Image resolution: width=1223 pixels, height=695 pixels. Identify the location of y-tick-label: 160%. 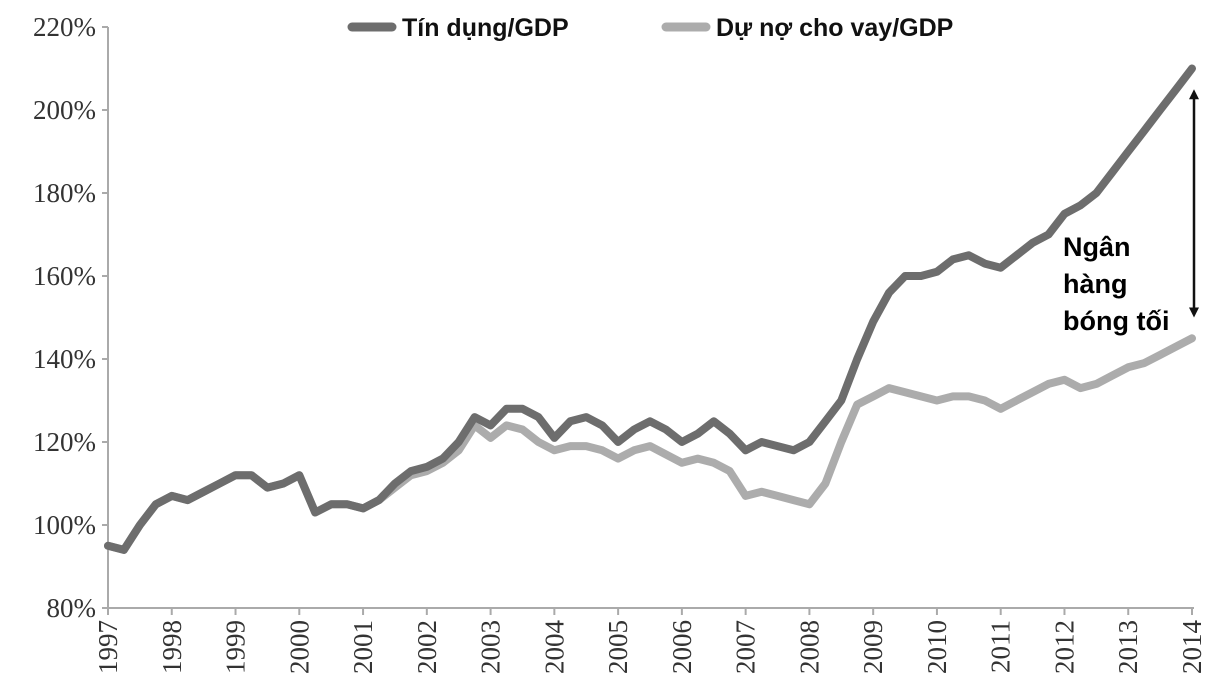
(64, 276).